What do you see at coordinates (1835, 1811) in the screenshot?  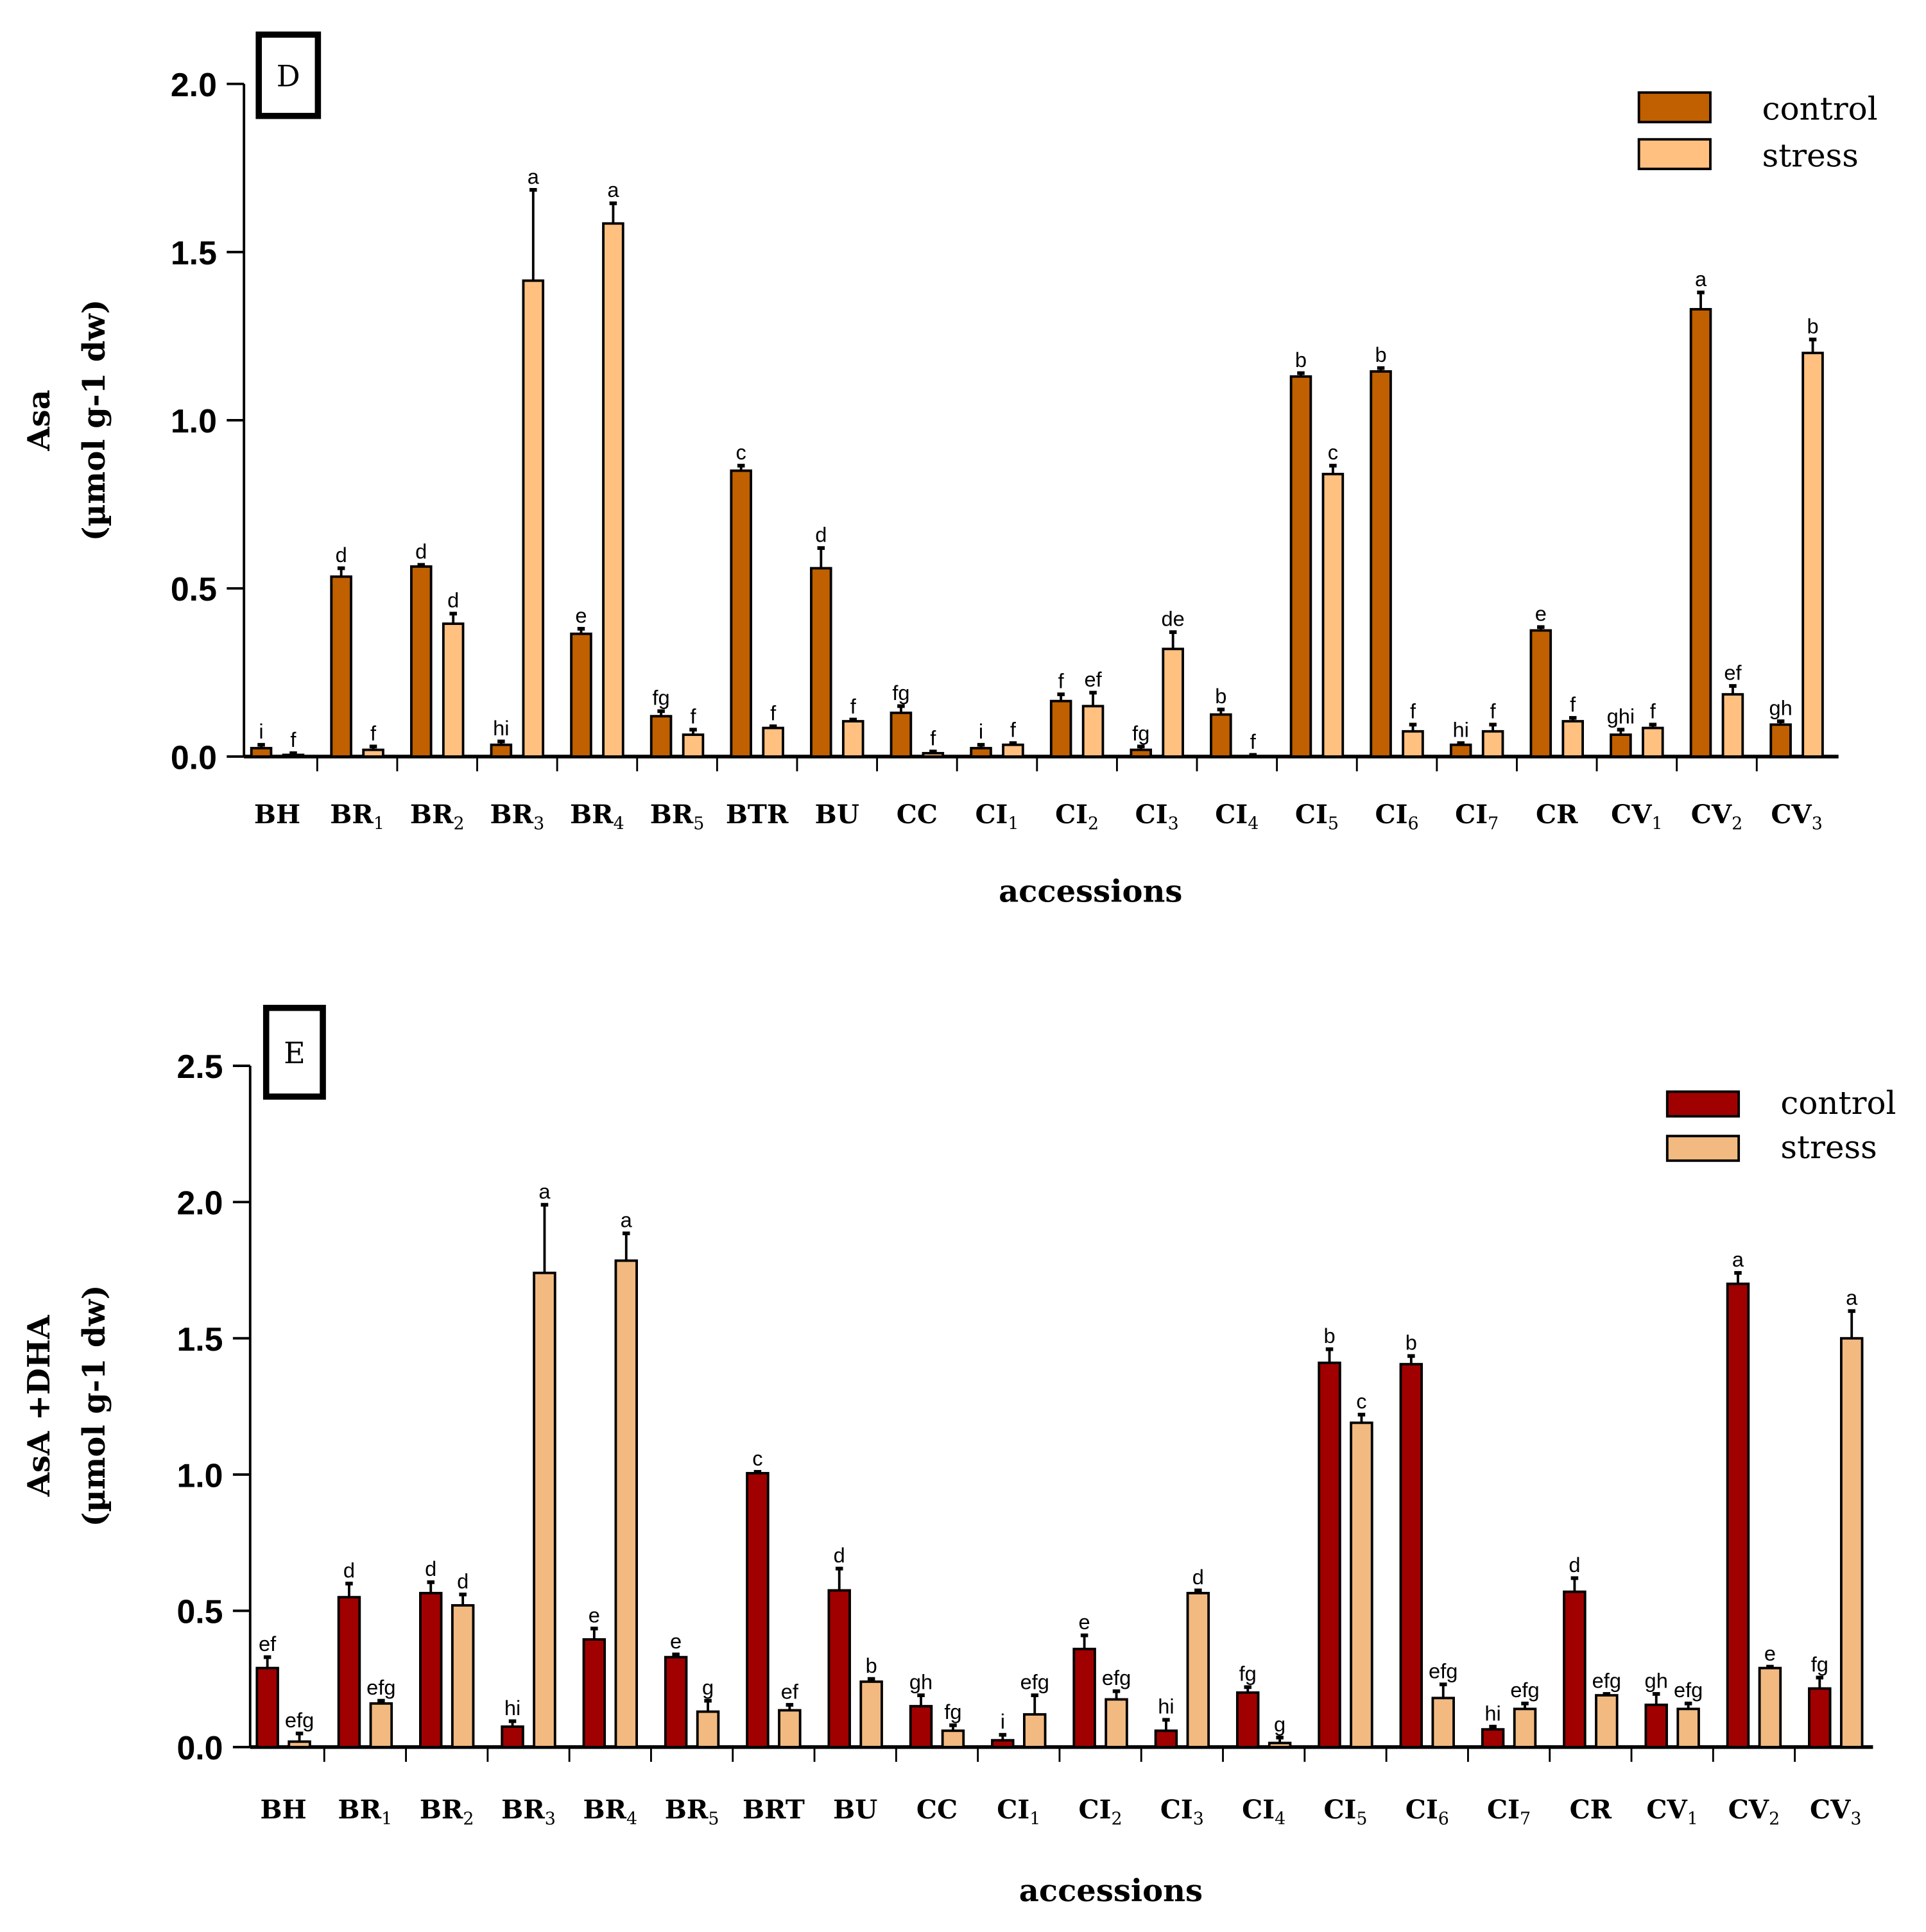 I see `x-tick-label: CV3` at bounding box center [1835, 1811].